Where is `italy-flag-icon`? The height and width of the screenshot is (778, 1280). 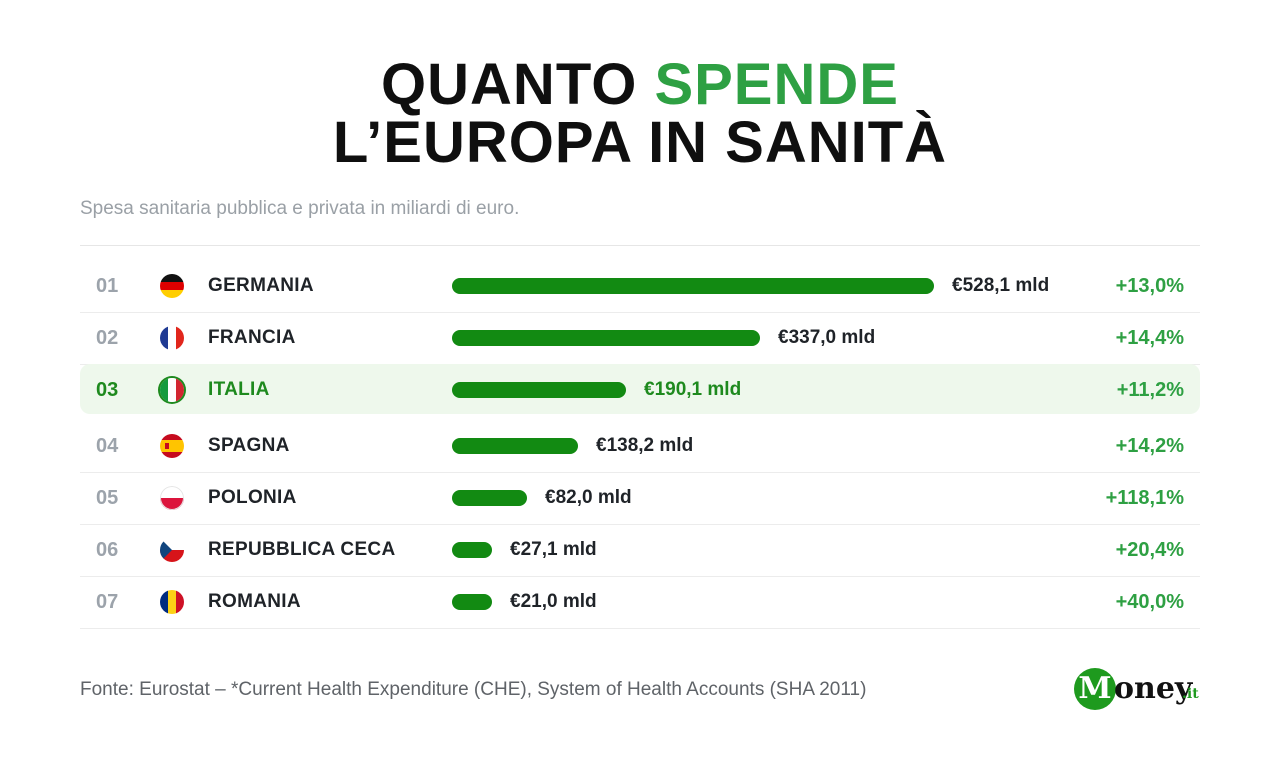
italy-flag-icon is located at coordinates (172, 390).